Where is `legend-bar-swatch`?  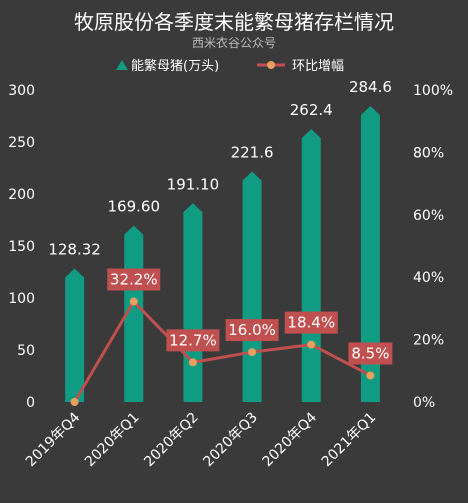 legend-bar-swatch is located at coordinates (122, 65).